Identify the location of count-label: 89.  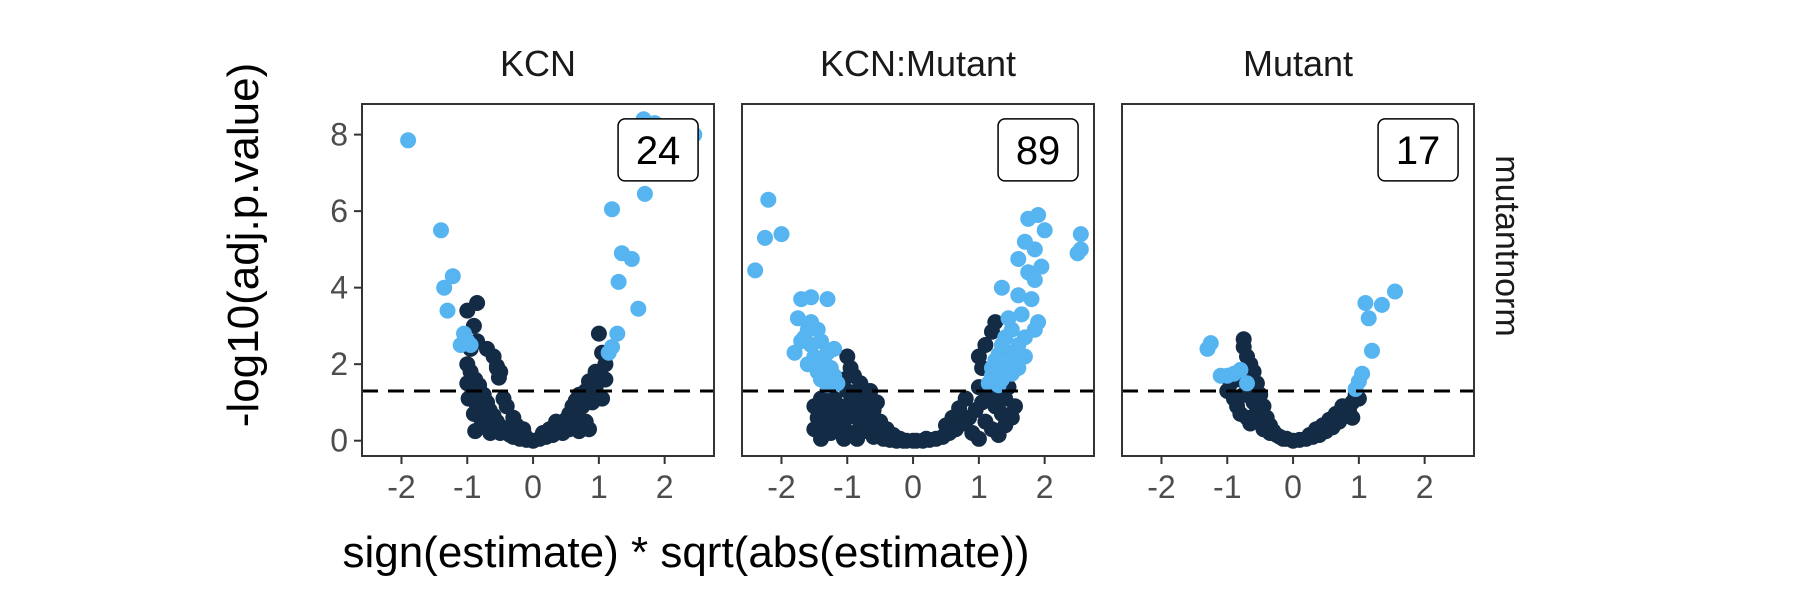
(1038, 151).